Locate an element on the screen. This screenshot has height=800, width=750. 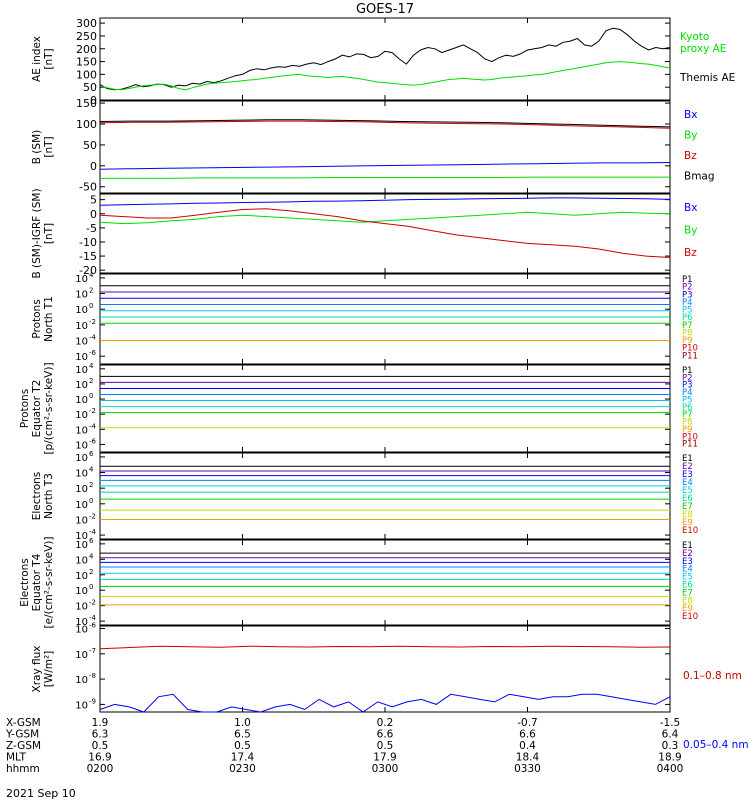
y-axis-label-line: Xray flux is located at coordinates (37, 669).